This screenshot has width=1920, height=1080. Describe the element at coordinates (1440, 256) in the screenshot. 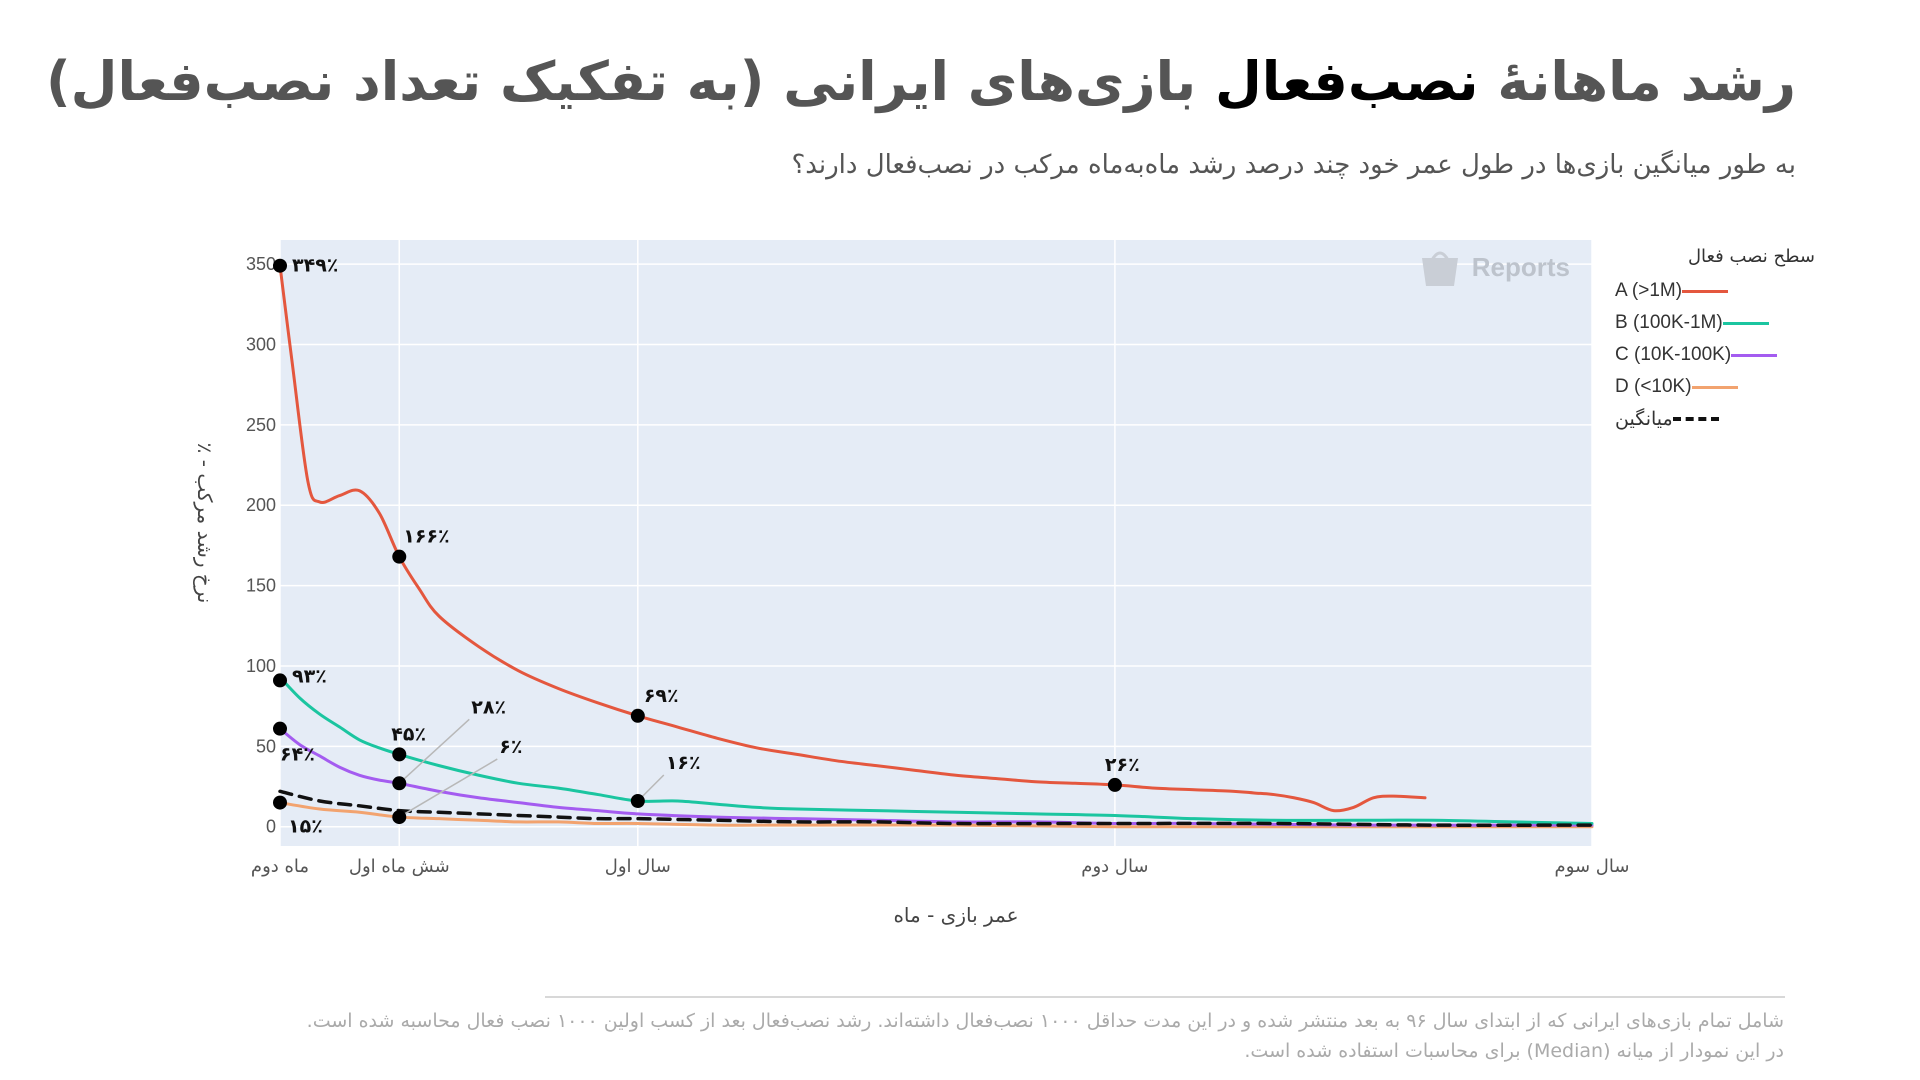

I see `bag-handle-icon` at that location.